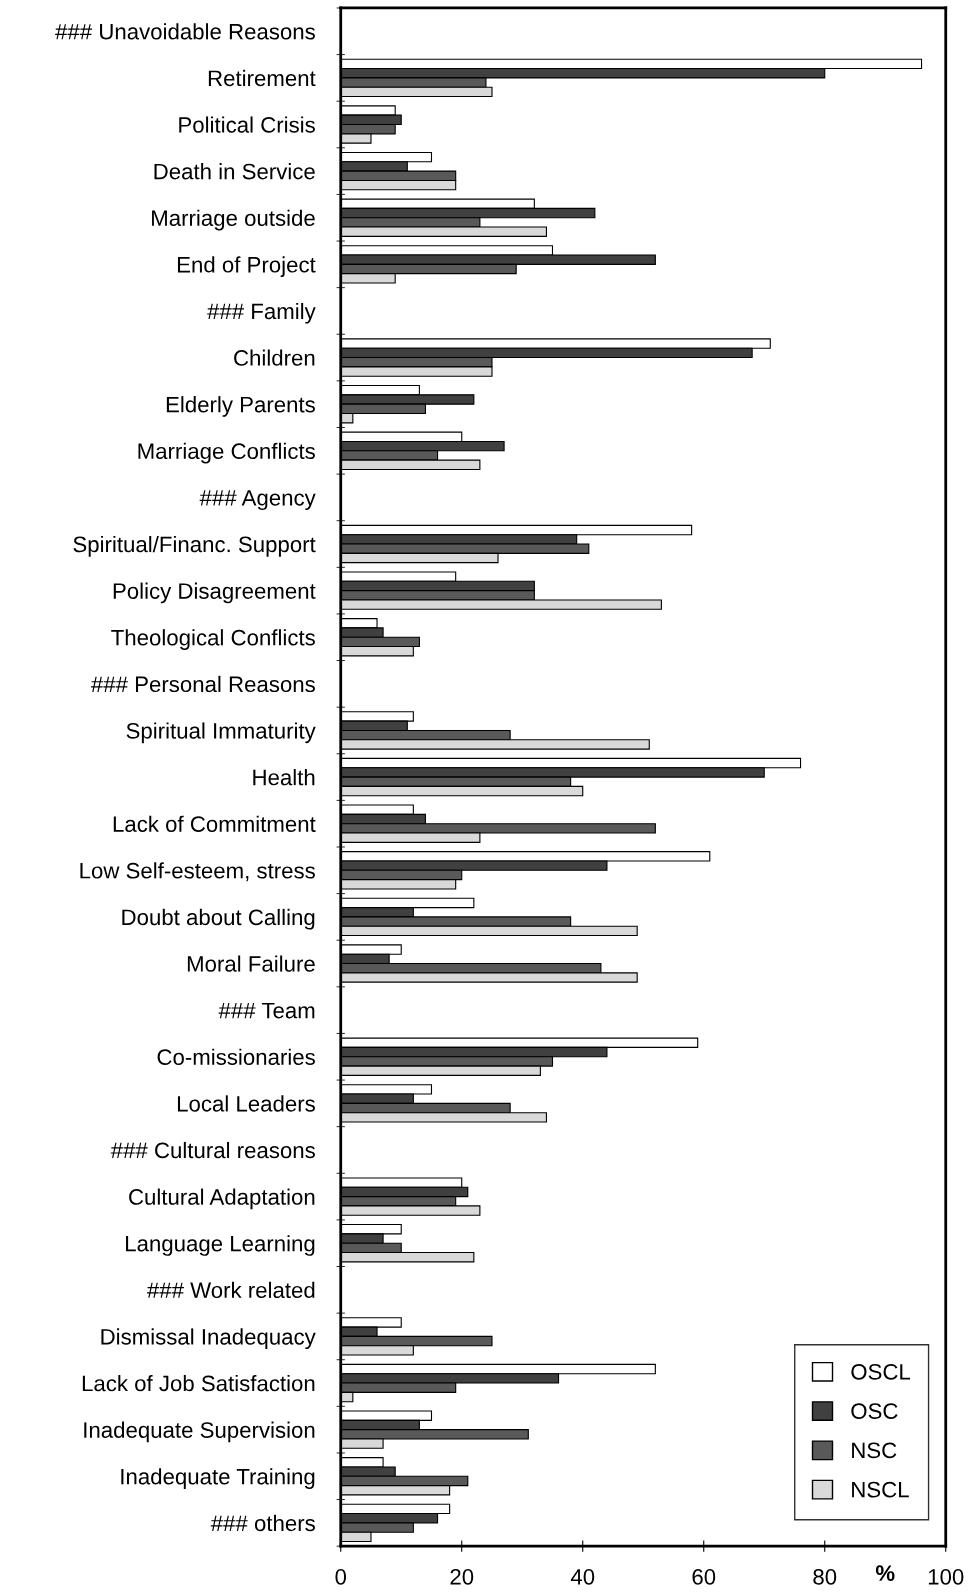  Describe the element at coordinates (197, 872) in the screenshot. I see `y-tick-label: Low Self-esteem, stress` at that location.